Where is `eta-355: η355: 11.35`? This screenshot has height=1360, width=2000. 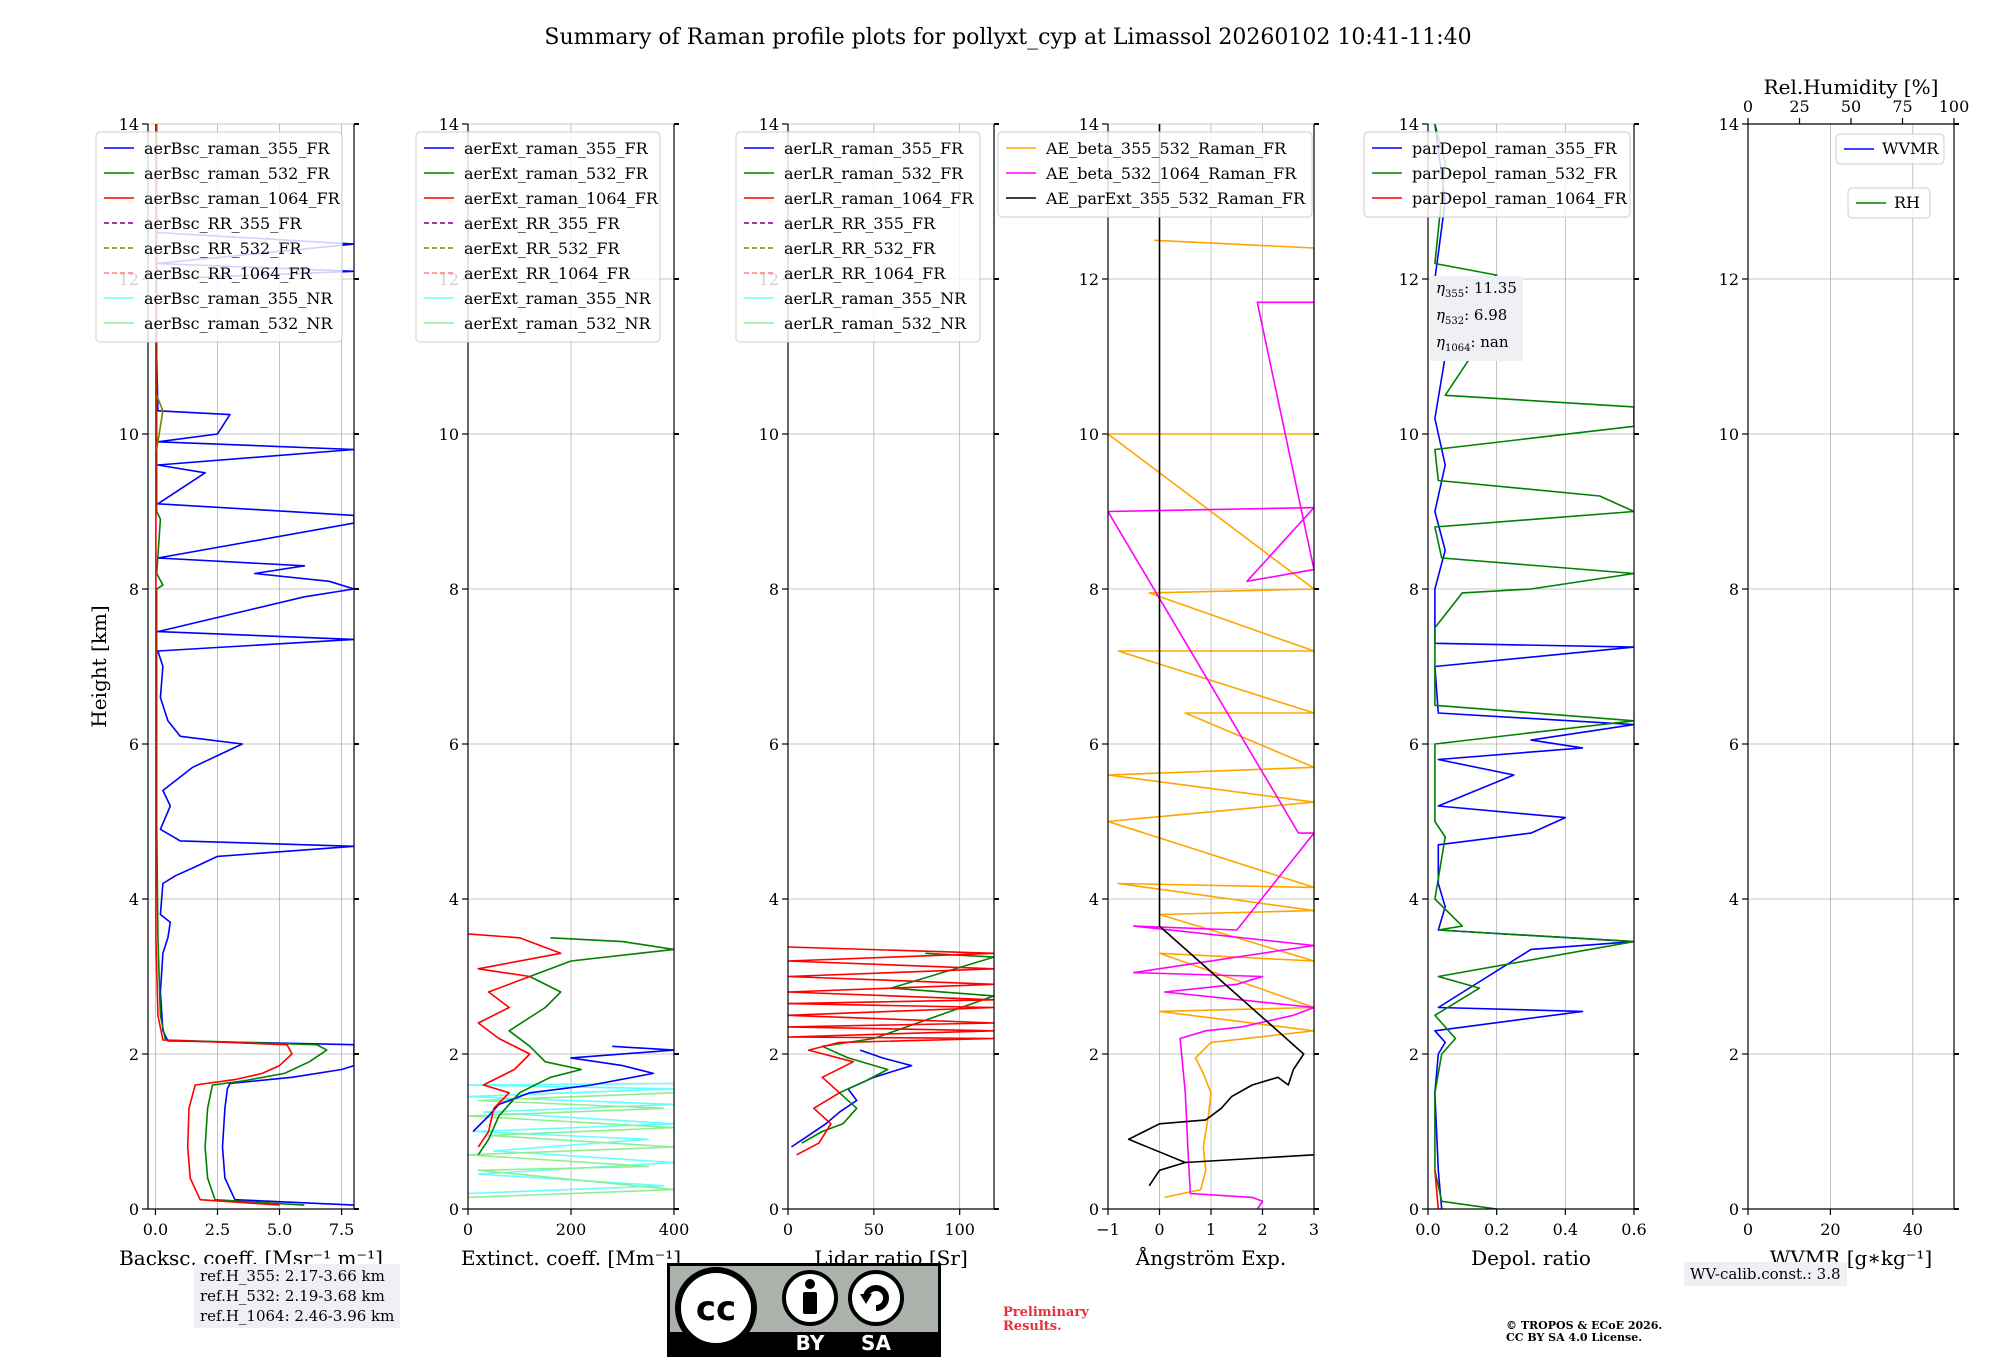
eta-355: η355: 11.35 is located at coordinates (1476, 289).